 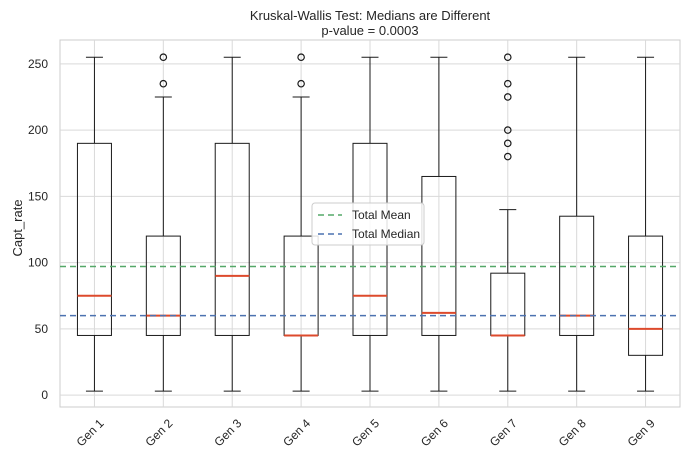 I want to click on x-tick-label: Gen 2, so click(x=158, y=432).